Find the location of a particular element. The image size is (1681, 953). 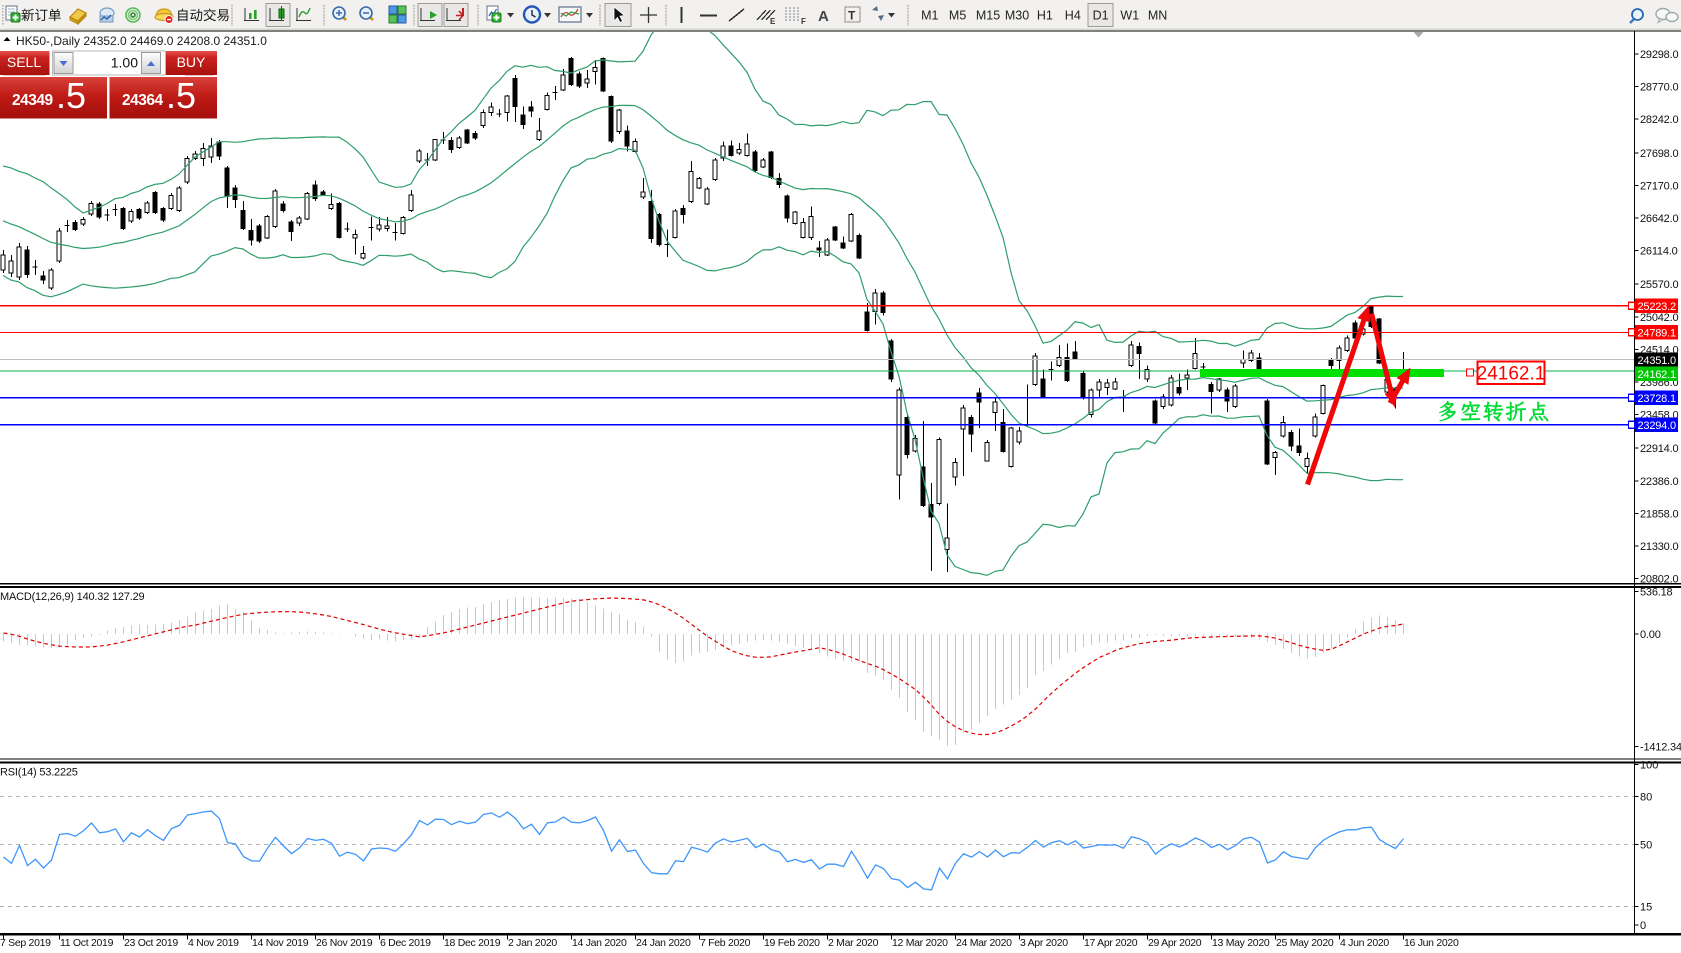

svg-text: 3 Apr 2020 is located at coordinates (1044, 943).